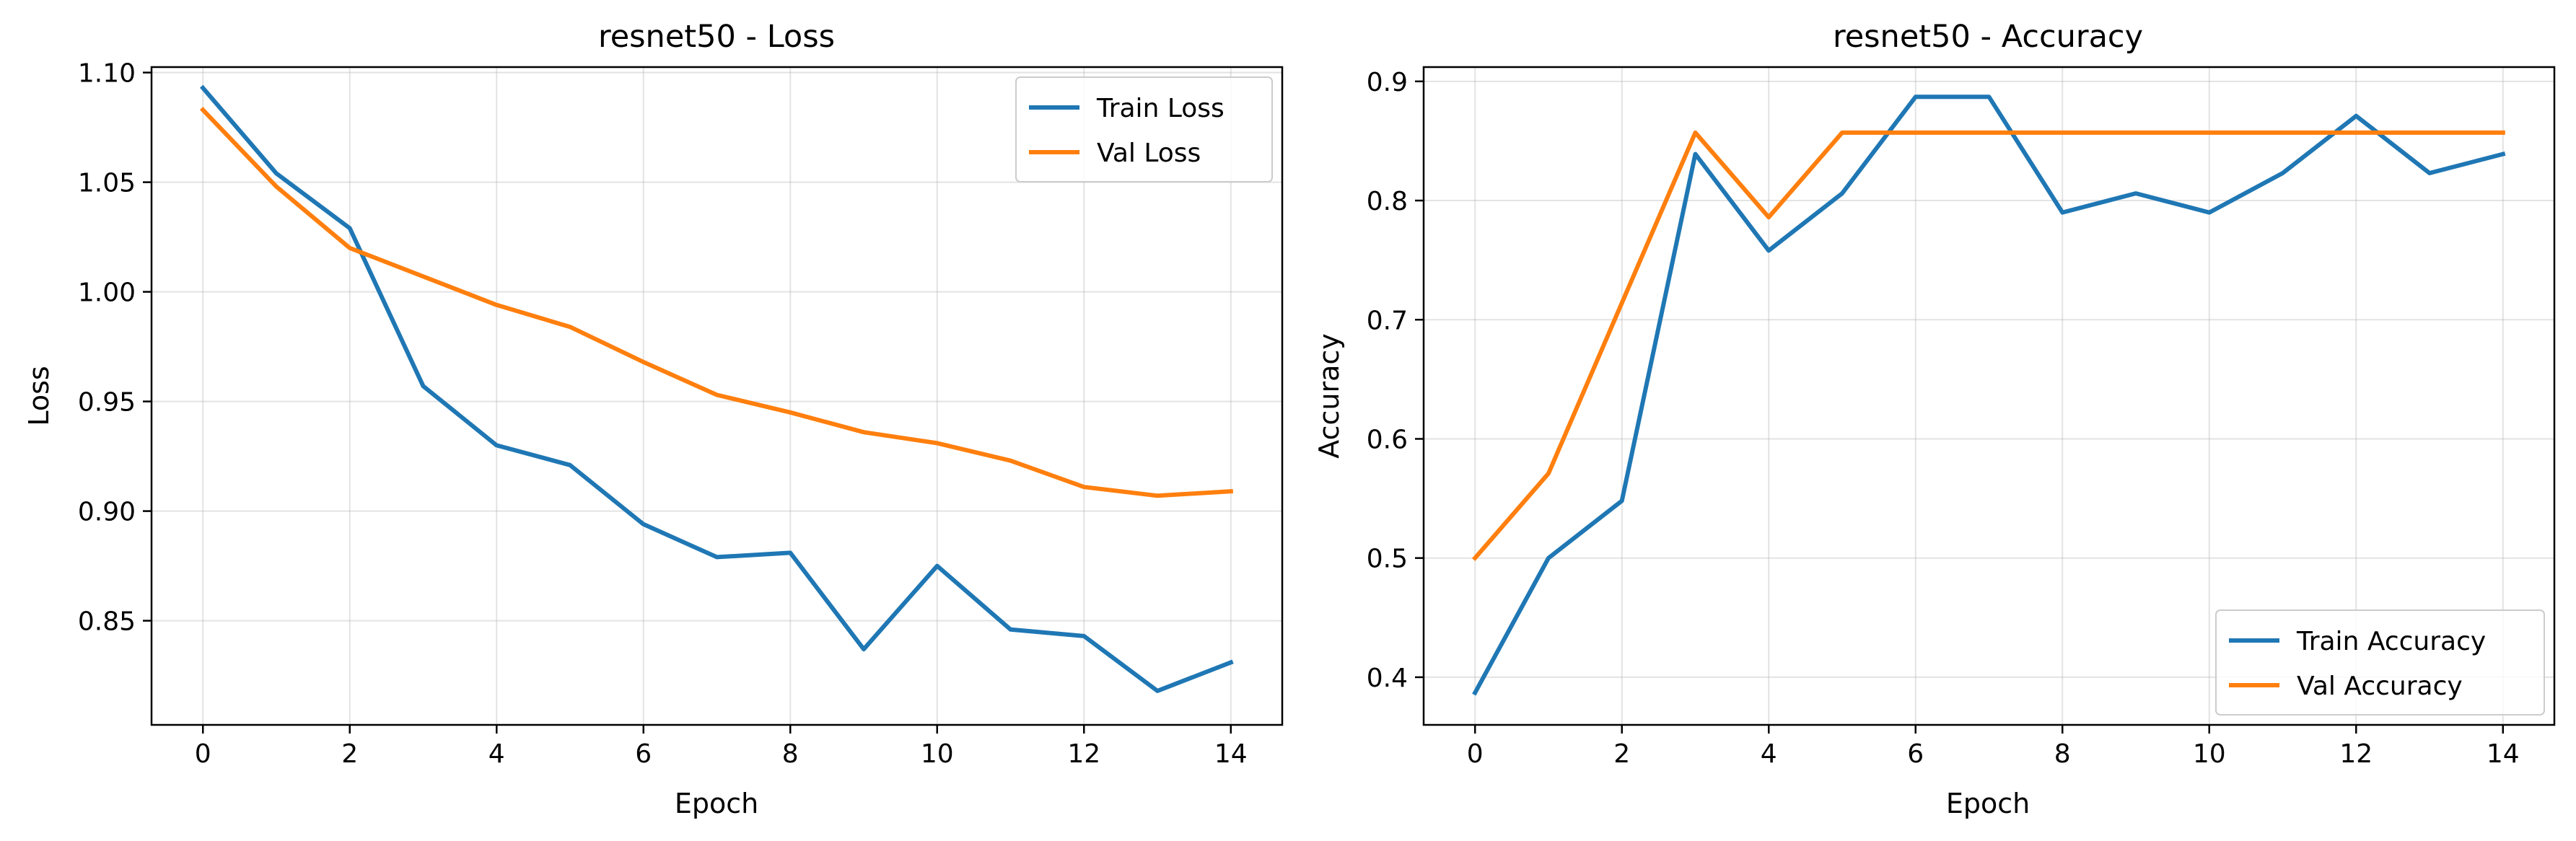 The width and height of the screenshot is (2576, 841). Describe the element at coordinates (2380, 686) in the screenshot. I see `legend-label-val-accuracy: Val Accuracy` at that location.